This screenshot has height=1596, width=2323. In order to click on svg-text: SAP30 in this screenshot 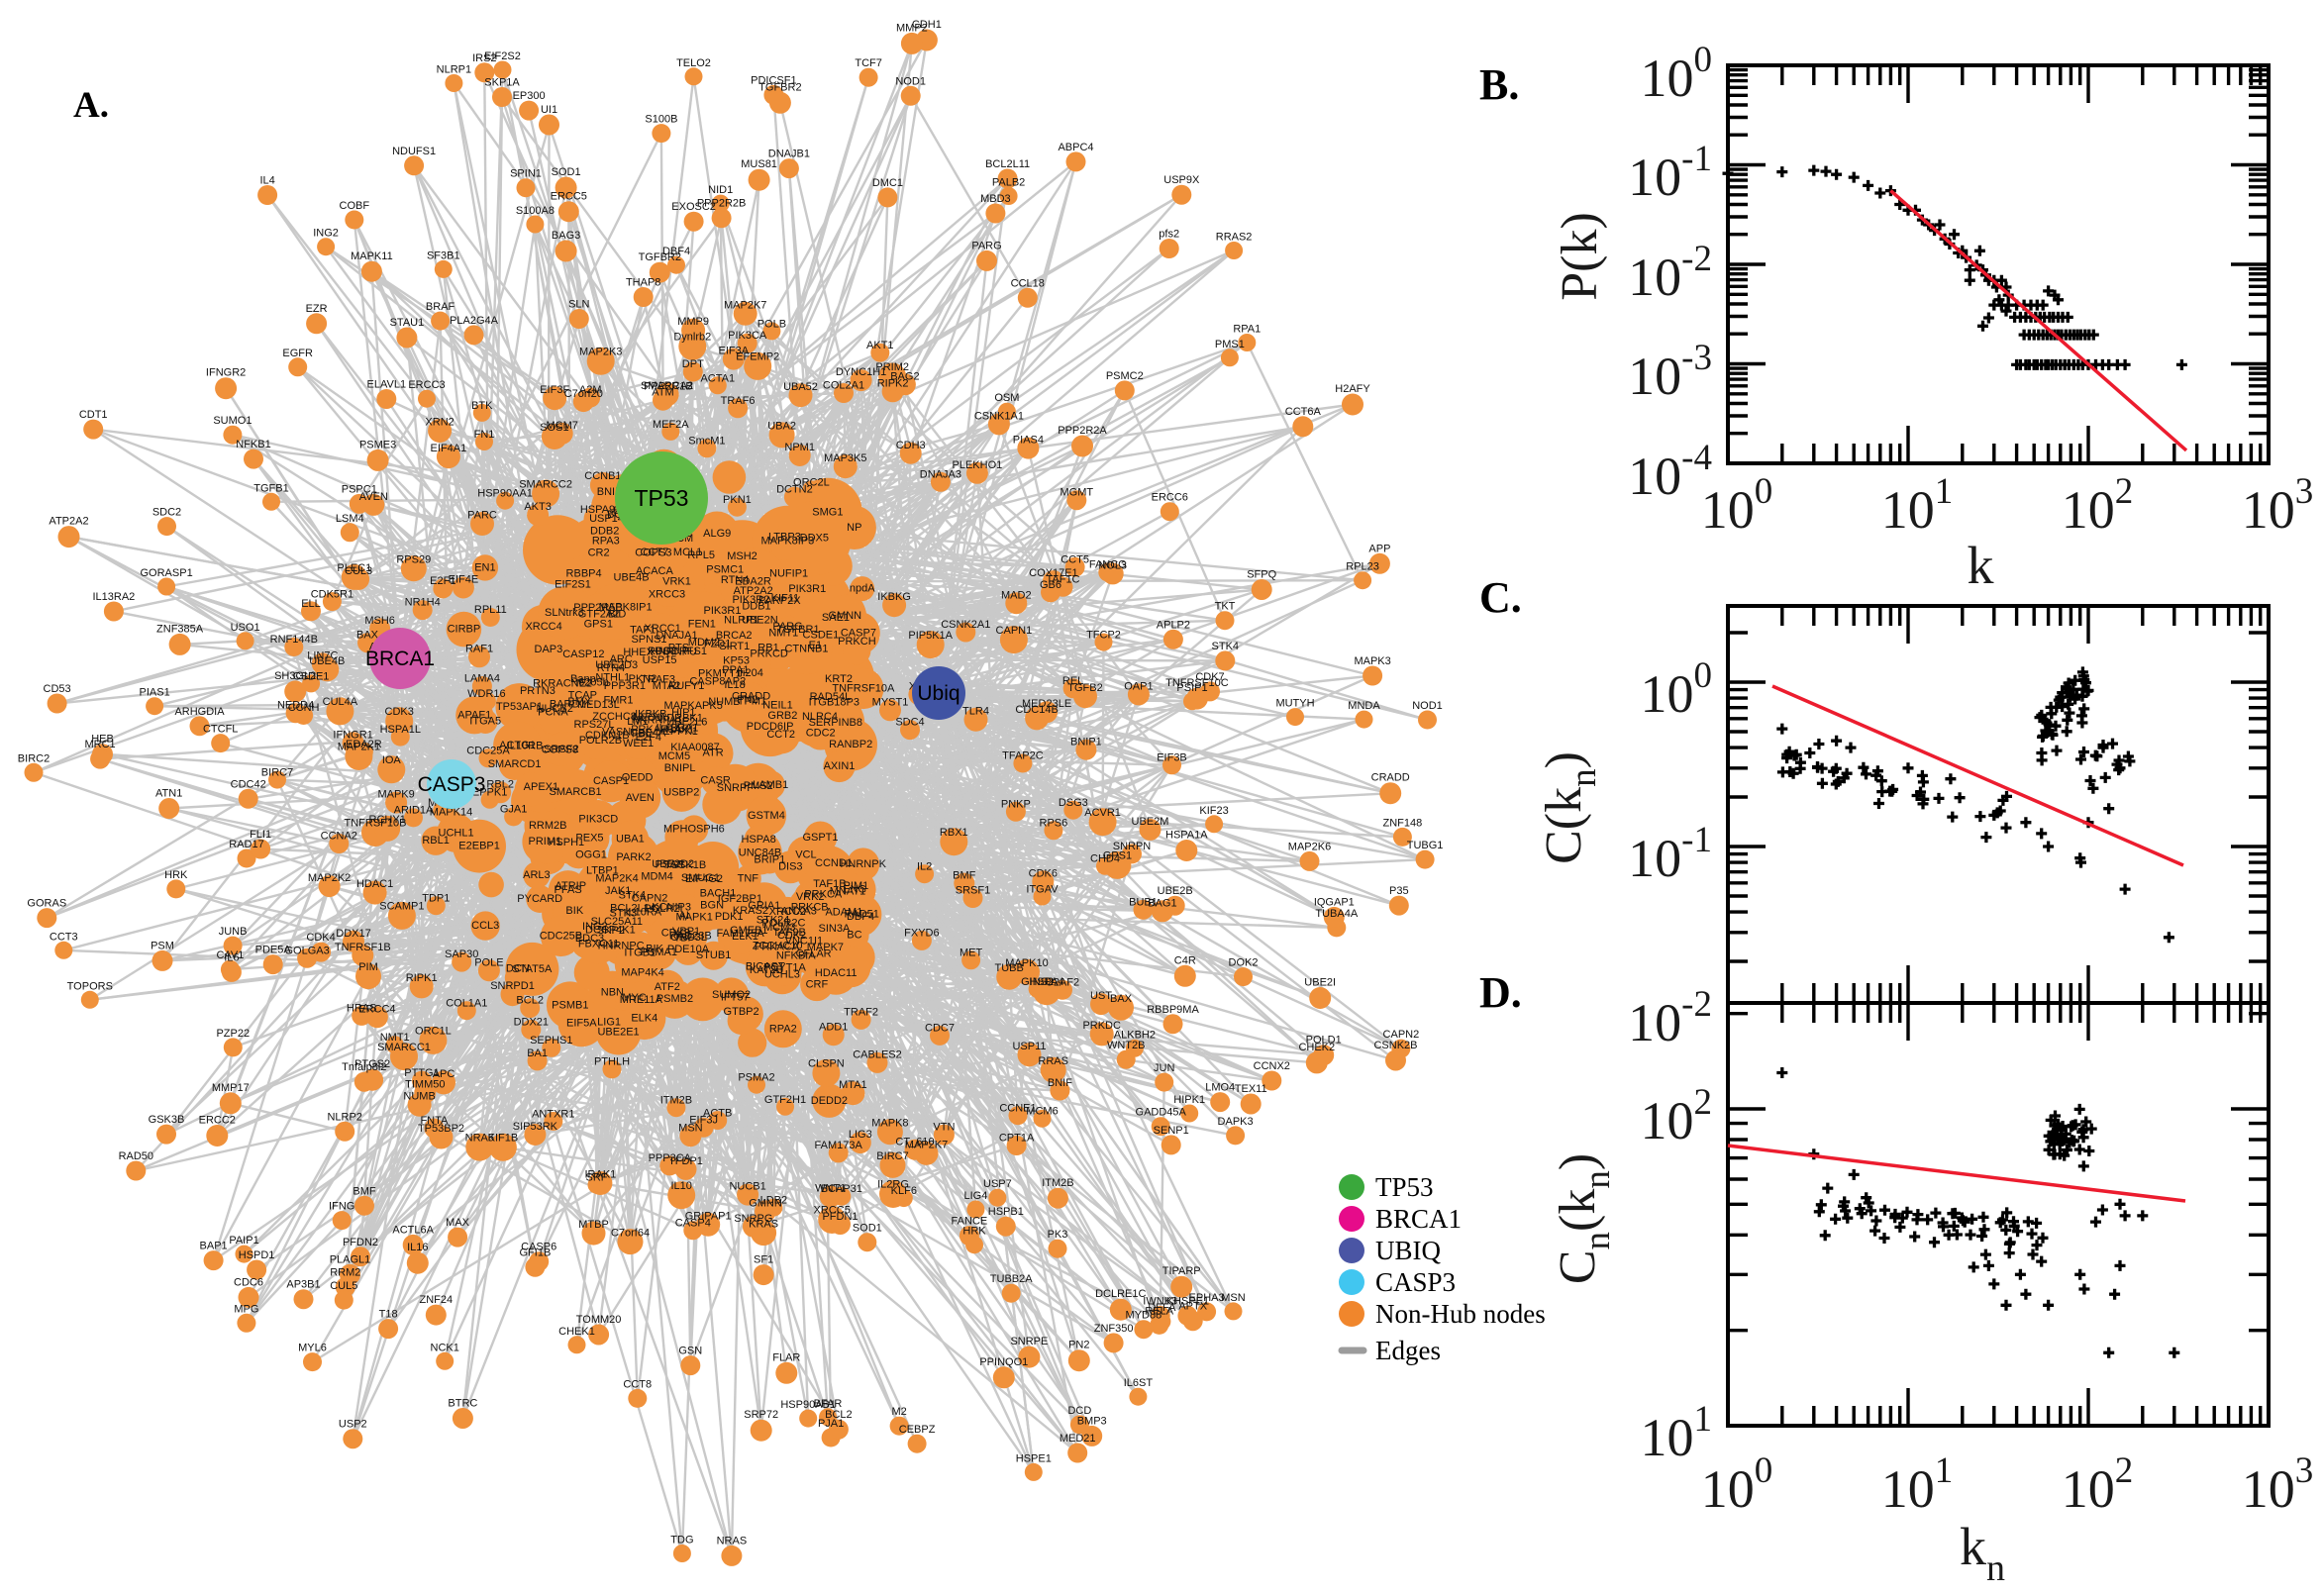, I will do `click(461, 954)`.